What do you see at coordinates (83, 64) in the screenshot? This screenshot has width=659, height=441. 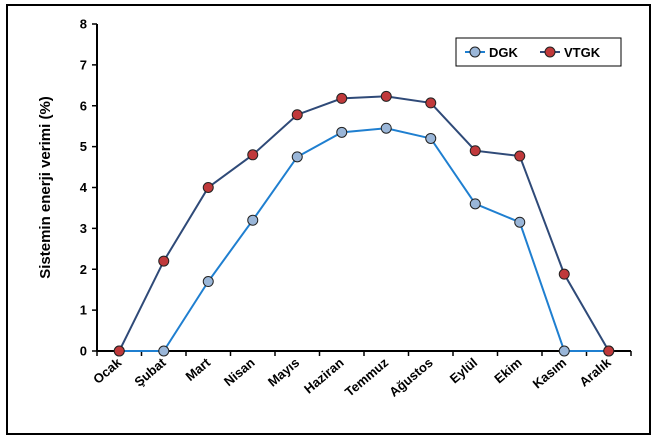 I see `y-tick-label: 7` at bounding box center [83, 64].